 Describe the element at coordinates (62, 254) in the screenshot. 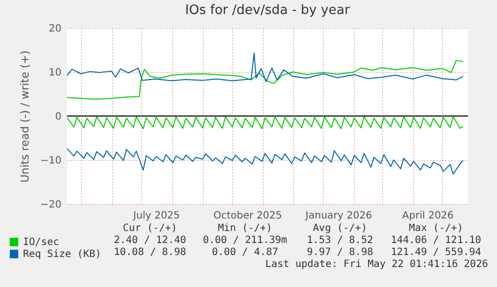

I see `legend-label: Req Size (KB)` at that location.